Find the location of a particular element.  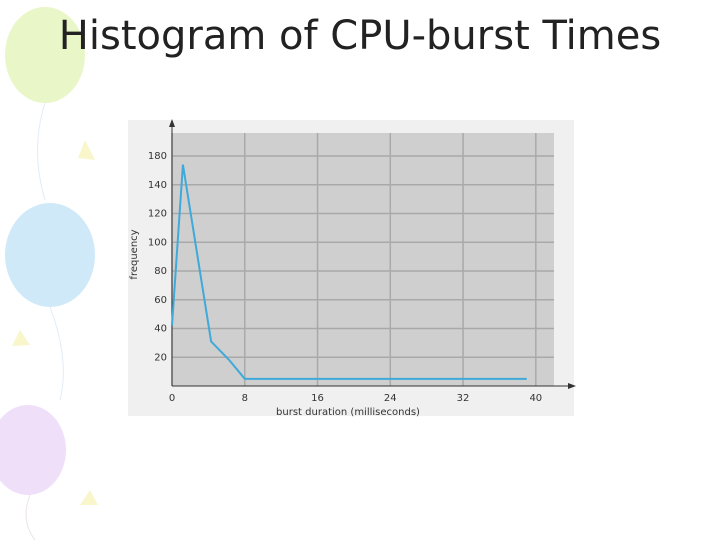

y-tick-label: 100 is located at coordinates (157, 242).